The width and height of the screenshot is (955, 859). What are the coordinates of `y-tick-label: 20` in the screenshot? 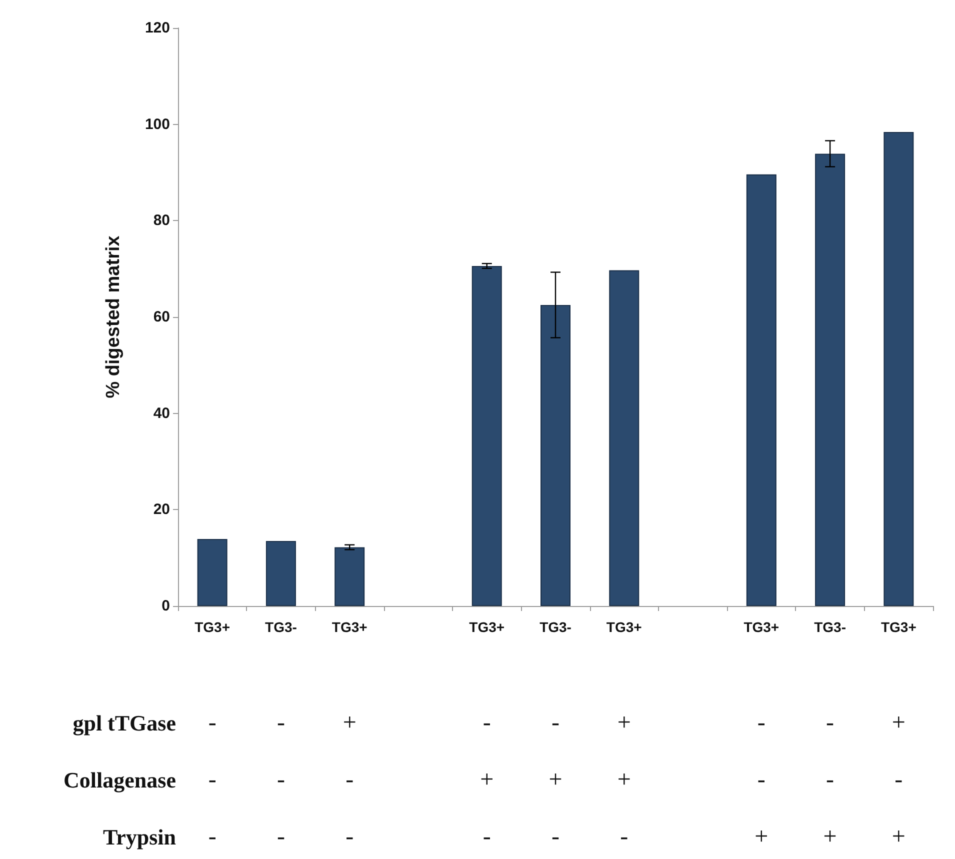 It's located at (161, 509).